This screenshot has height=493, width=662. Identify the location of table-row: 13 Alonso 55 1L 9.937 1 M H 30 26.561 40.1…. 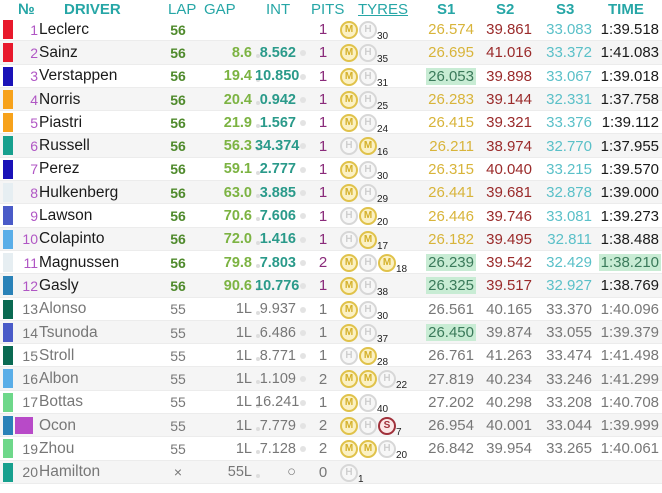
(331, 309).